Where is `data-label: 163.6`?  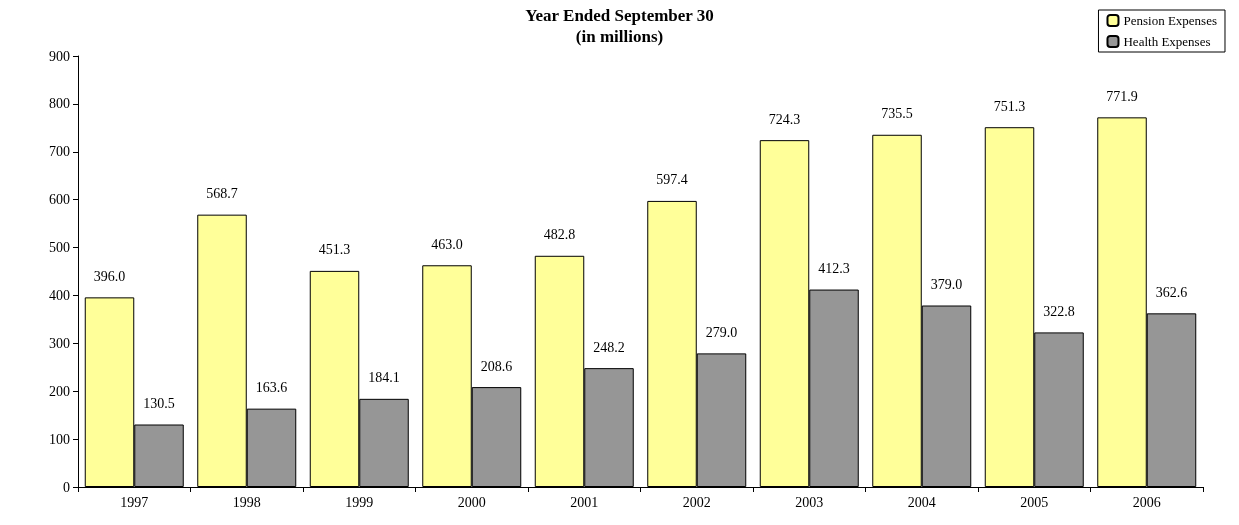 data-label: 163.6 is located at coordinates (271, 388).